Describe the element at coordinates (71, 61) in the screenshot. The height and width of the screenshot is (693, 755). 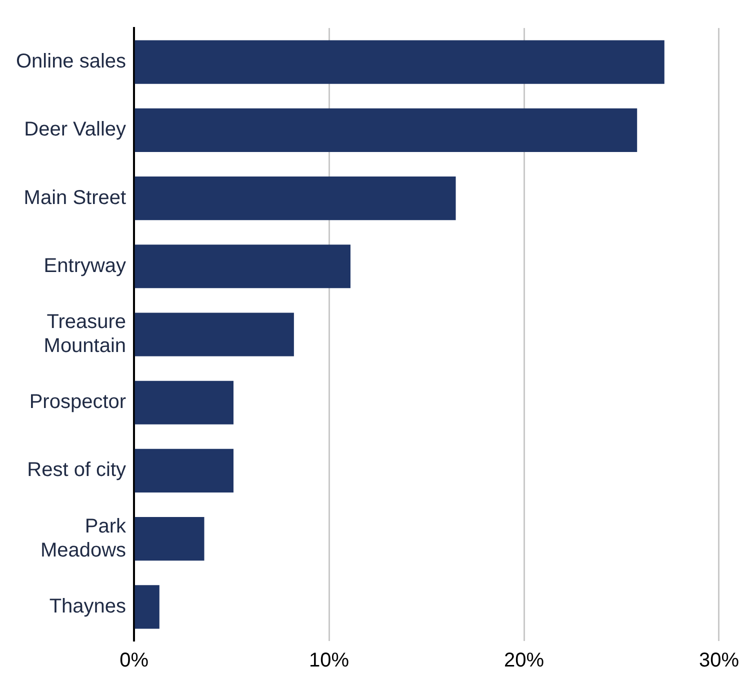
I see `y-tick-label: Online sales` at that location.